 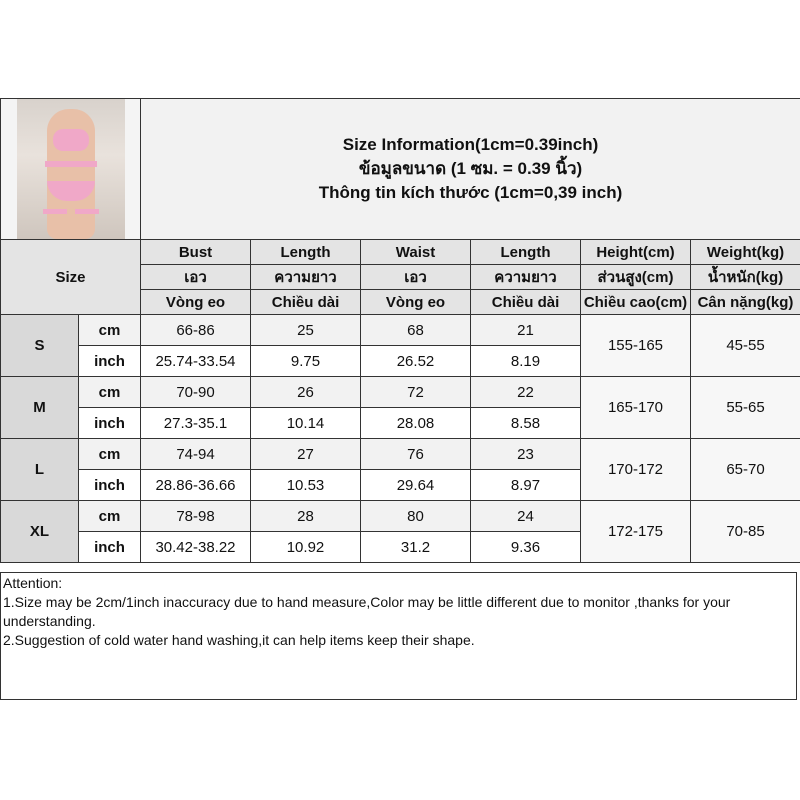 What do you see at coordinates (525, 547) in the screenshot?
I see `value-inch: 9.36` at bounding box center [525, 547].